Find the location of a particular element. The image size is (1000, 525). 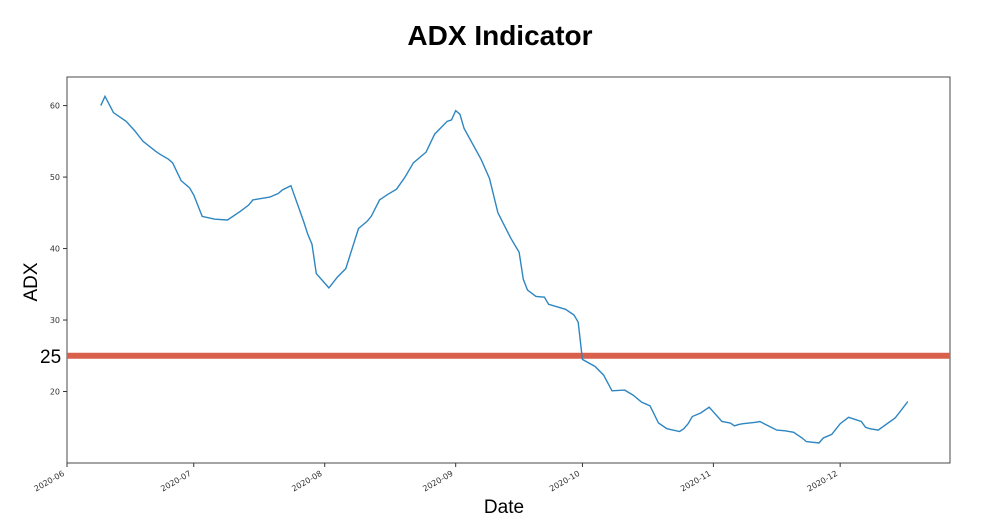

y-tick-label: 30 is located at coordinates (55, 320).